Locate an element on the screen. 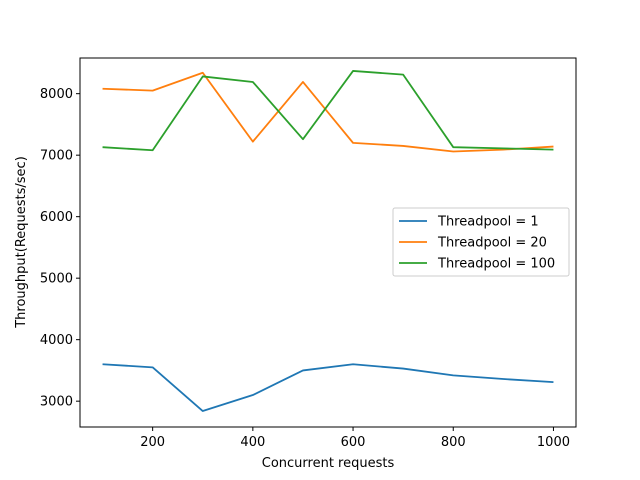 The height and width of the screenshot is (480, 640). legend-label-2: Threadpool = 20 is located at coordinates (492, 243).